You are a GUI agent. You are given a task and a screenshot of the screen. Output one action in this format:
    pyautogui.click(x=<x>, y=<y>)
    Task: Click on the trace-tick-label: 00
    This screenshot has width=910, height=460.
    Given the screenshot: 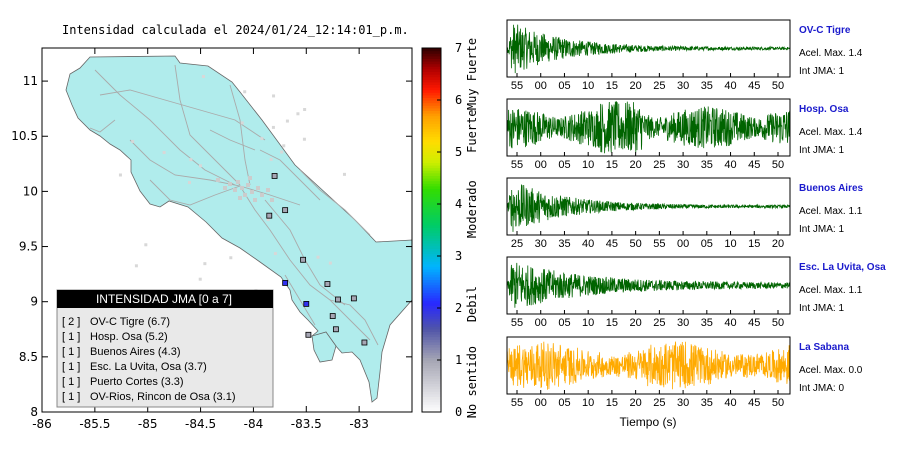 What is the action you would take?
    pyautogui.click(x=541, y=86)
    